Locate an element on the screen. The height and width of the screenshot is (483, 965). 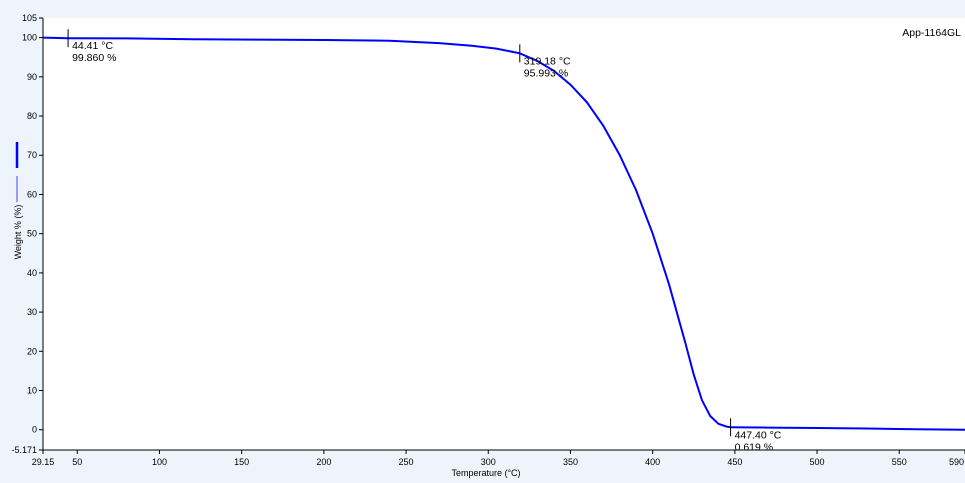
annotation-weight: 0.619 % is located at coordinates (754, 447).